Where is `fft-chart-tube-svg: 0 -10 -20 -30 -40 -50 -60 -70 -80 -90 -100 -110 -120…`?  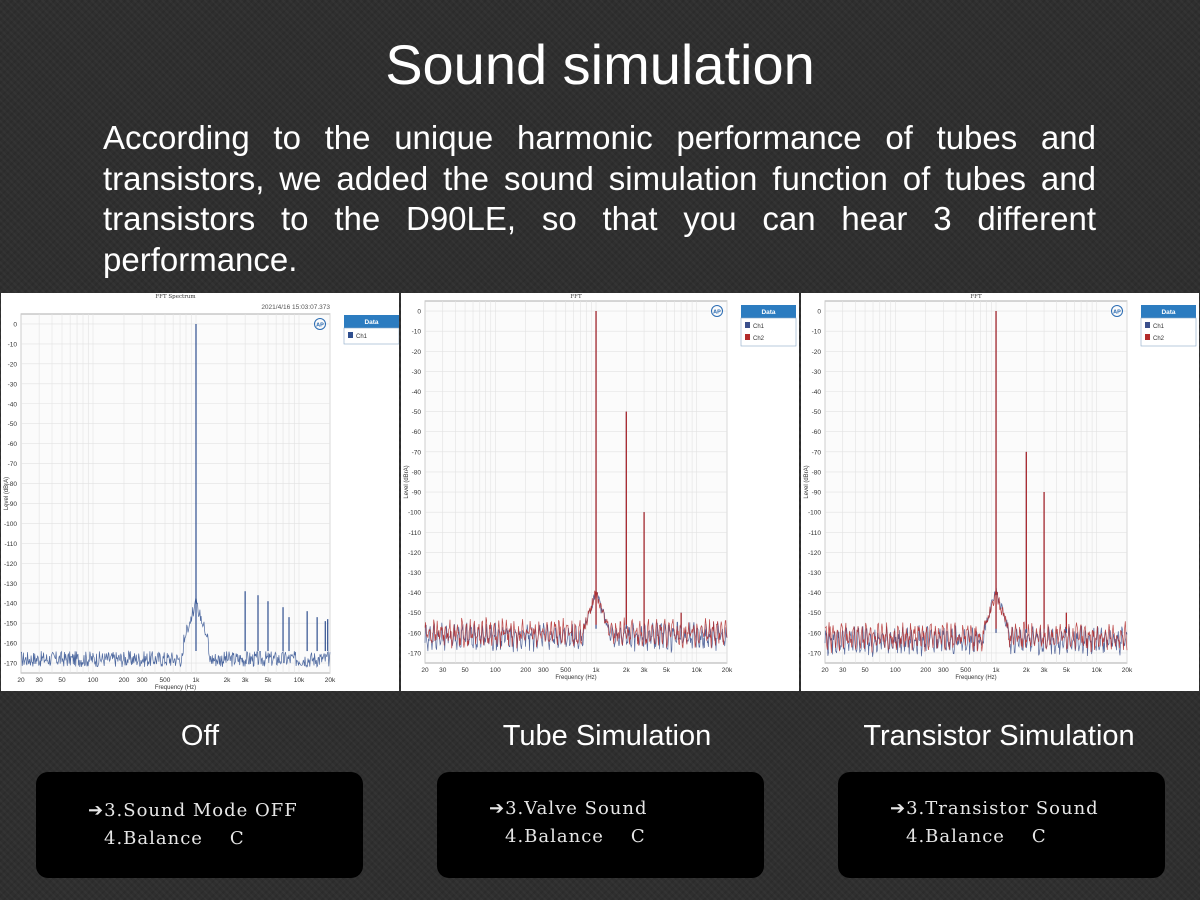
fft-chart-tube-svg: 0 -10 -20 -30 -40 -50 -60 -70 -80 -90 -100 -110 -120… is located at coordinates (600, 487).